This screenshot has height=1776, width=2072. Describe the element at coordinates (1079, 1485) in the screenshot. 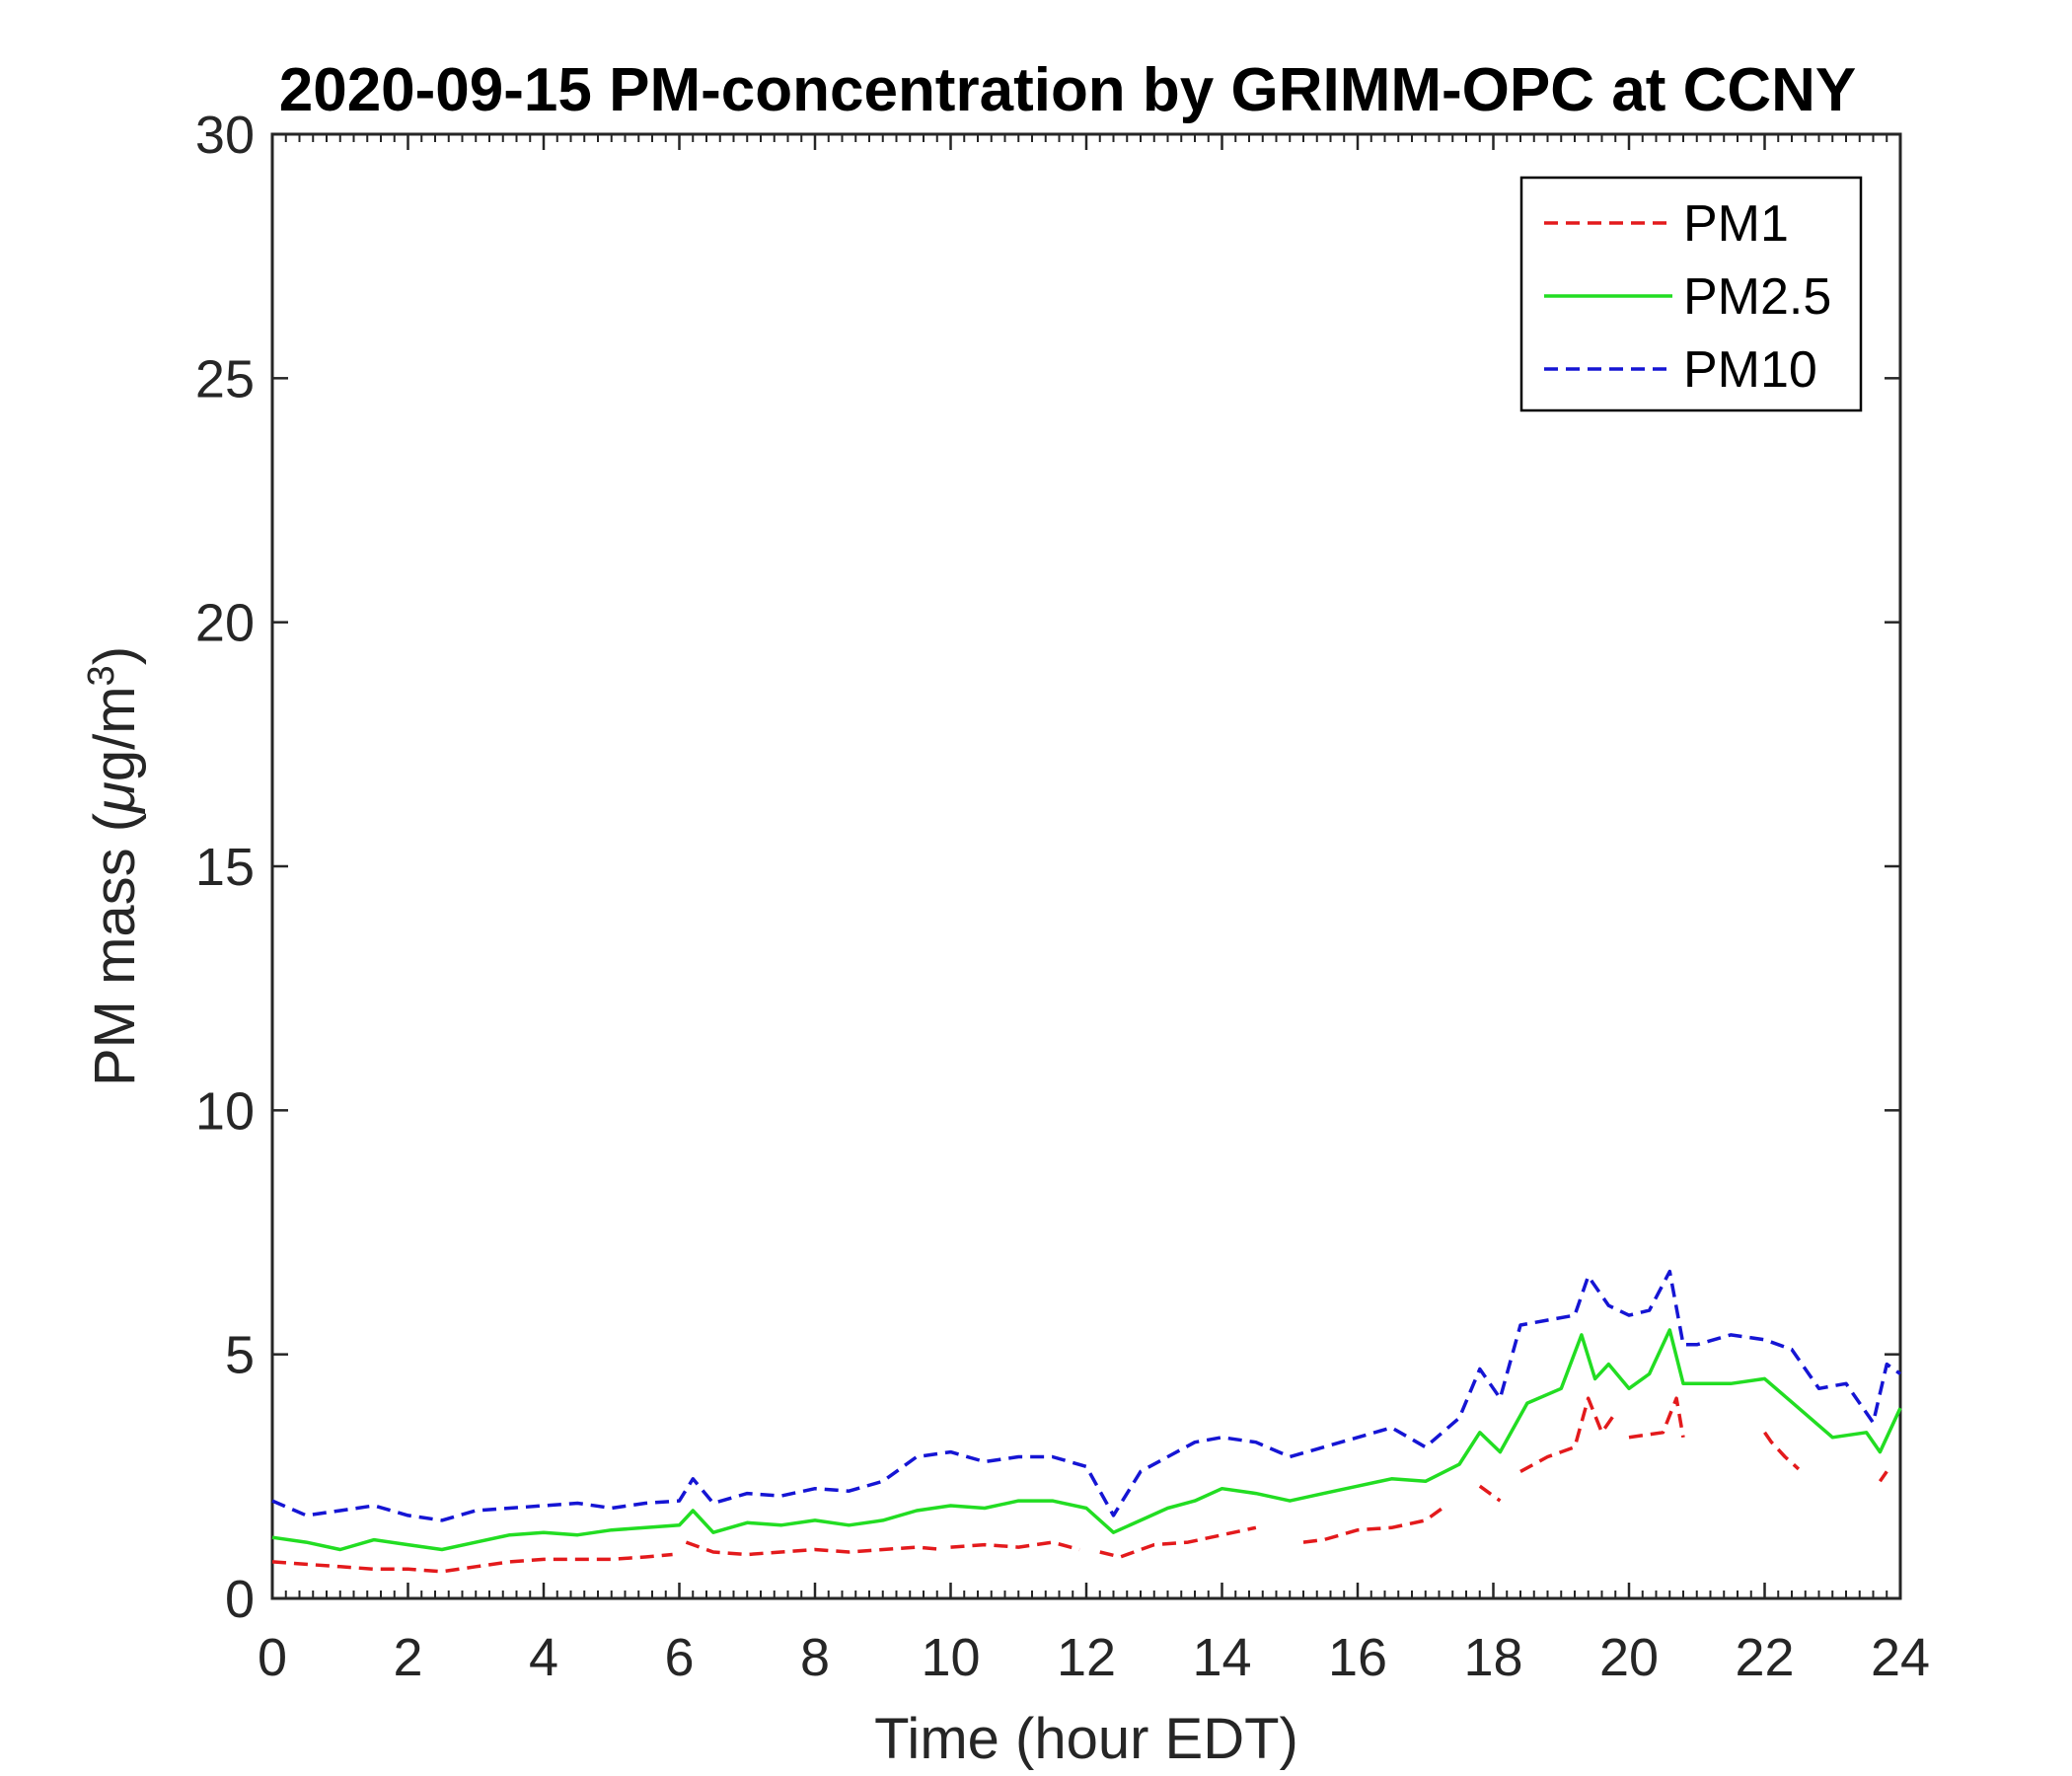

I see `series-line-pm1` at that location.